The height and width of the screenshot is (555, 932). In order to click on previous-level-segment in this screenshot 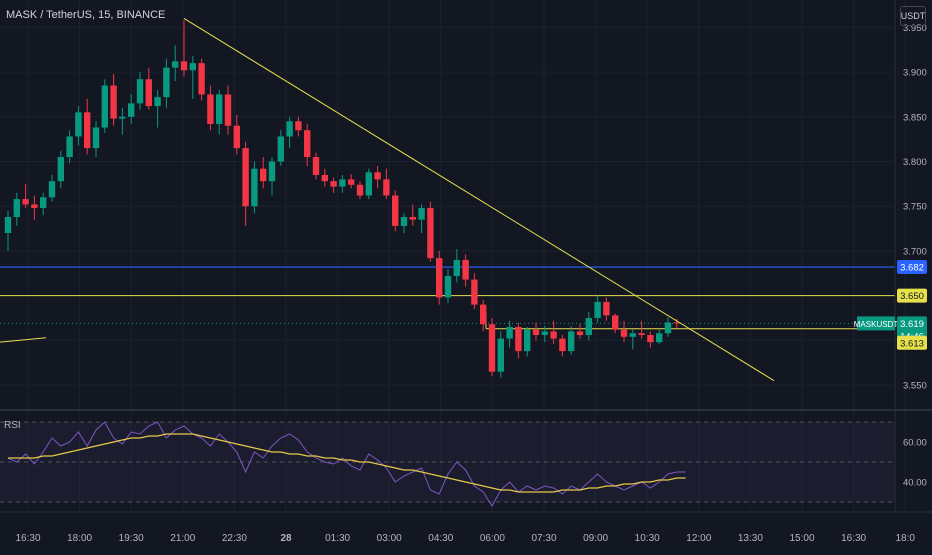, I will do `click(23, 340)`.